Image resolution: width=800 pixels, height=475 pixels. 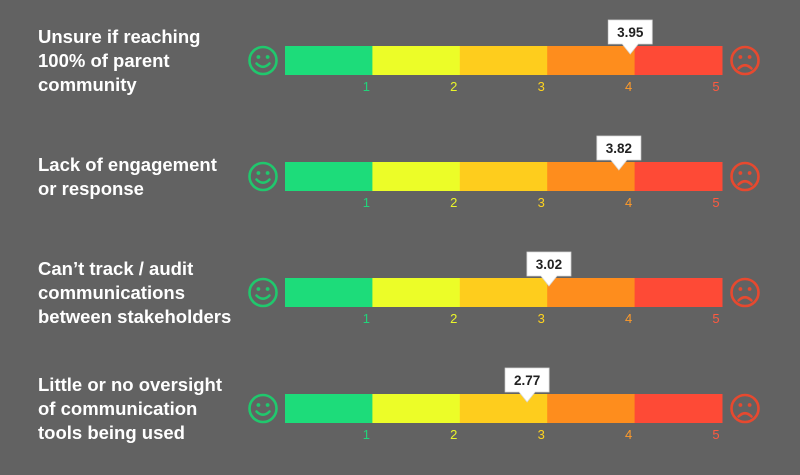 I want to click on row-label-line: Lack of engagement, so click(x=127, y=164).